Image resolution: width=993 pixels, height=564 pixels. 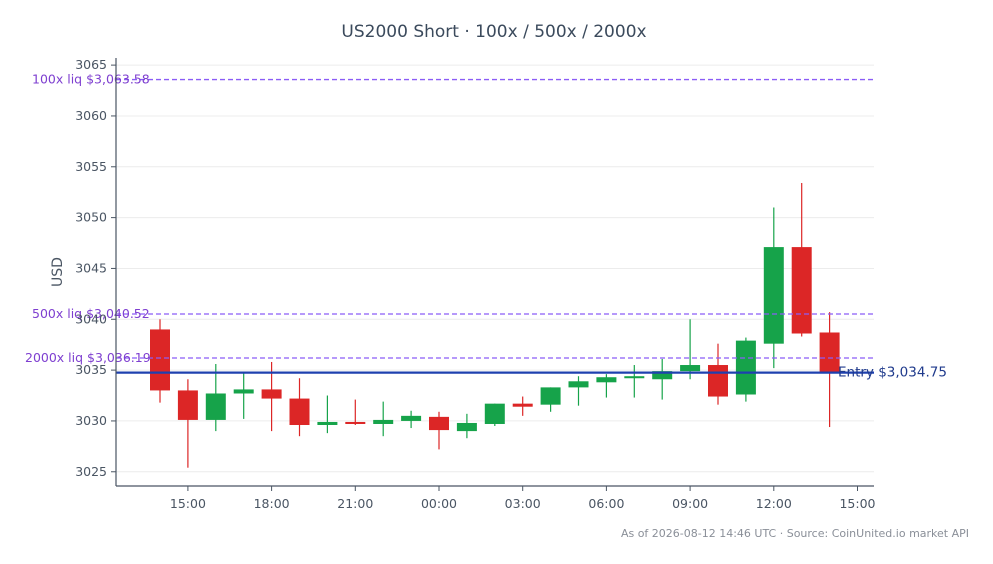 What do you see at coordinates (91, 115) in the screenshot?
I see `y-tick-label: 3060` at bounding box center [91, 115].